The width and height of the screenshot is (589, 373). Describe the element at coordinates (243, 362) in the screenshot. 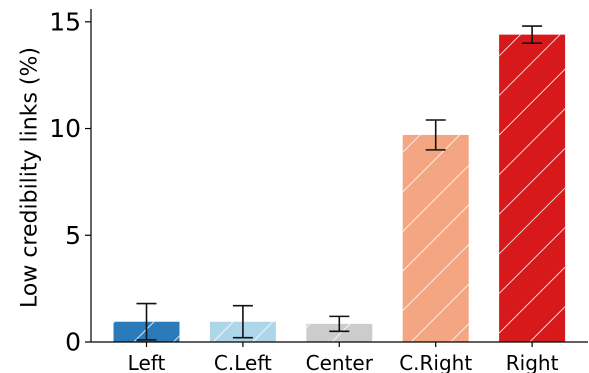

I see `x-tick-label: C.Left` at that location.